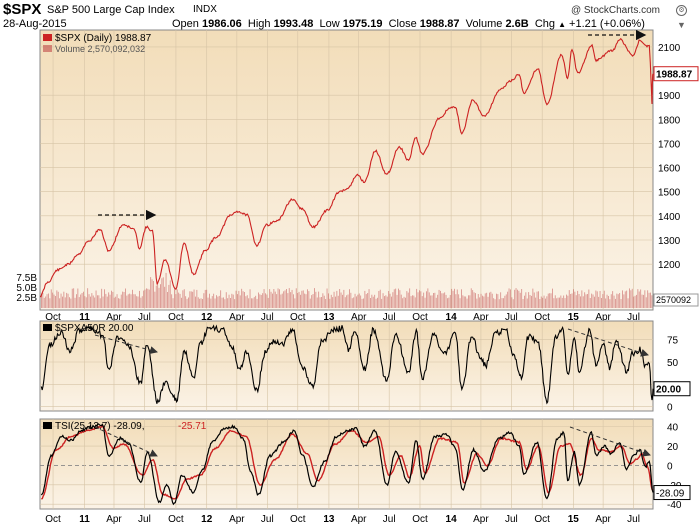  I want to click on x-tick-label: Jul, so click(144, 317).